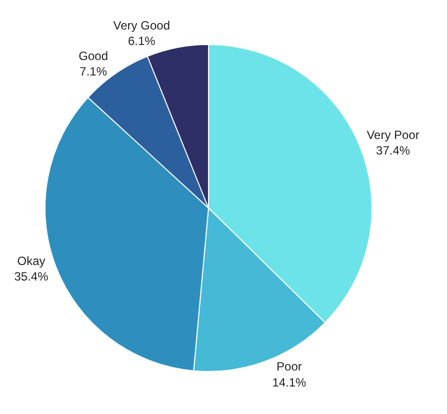  Describe the element at coordinates (393, 135) in the screenshot. I see `slice-label: Very Poor` at that location.